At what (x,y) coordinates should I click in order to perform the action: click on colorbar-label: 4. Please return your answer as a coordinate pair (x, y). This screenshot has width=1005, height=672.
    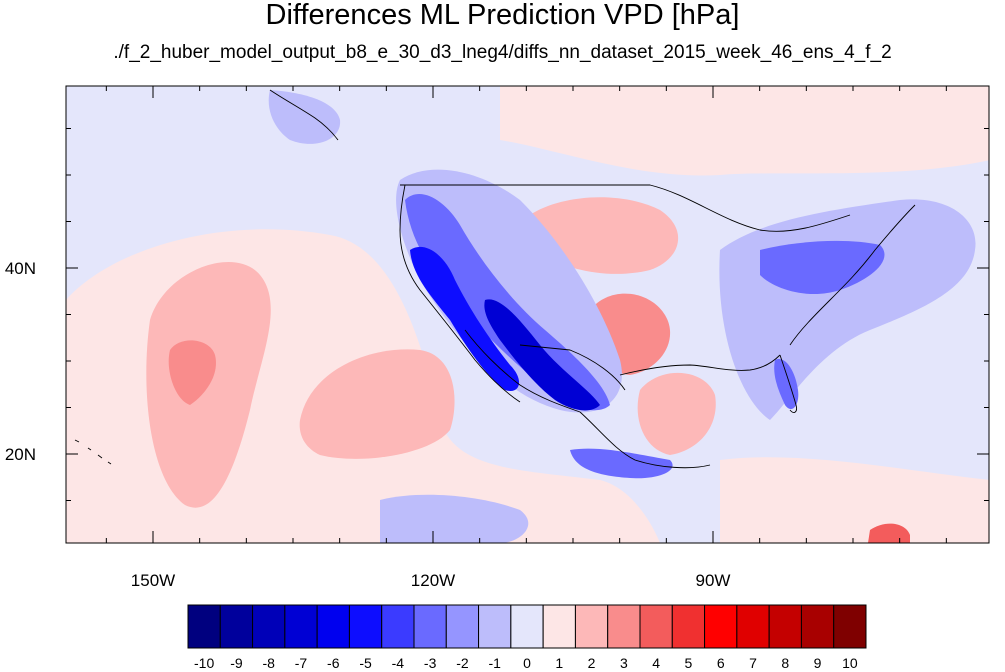
    Looking at the image, I should click on (656, 663).